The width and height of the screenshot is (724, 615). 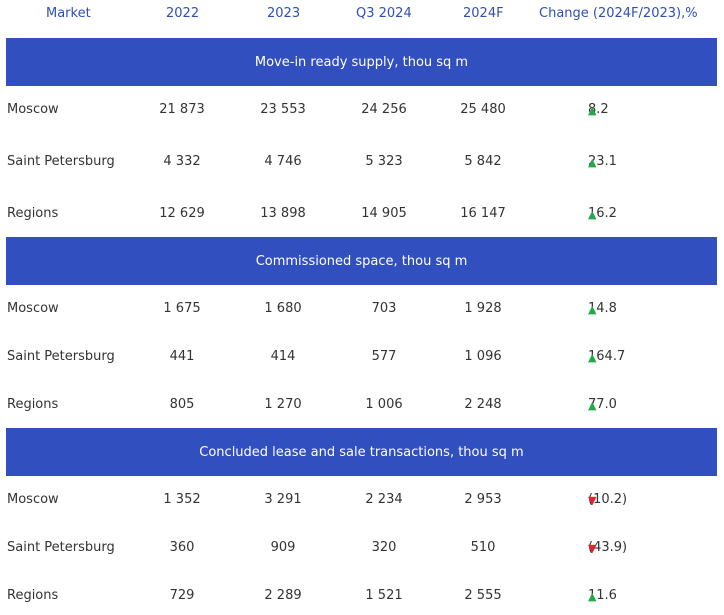 What do you see at coordinates (483, 109) in the screenshot?
I see `value-cell-f2024: 25 480` at bounding box center [483, 109].